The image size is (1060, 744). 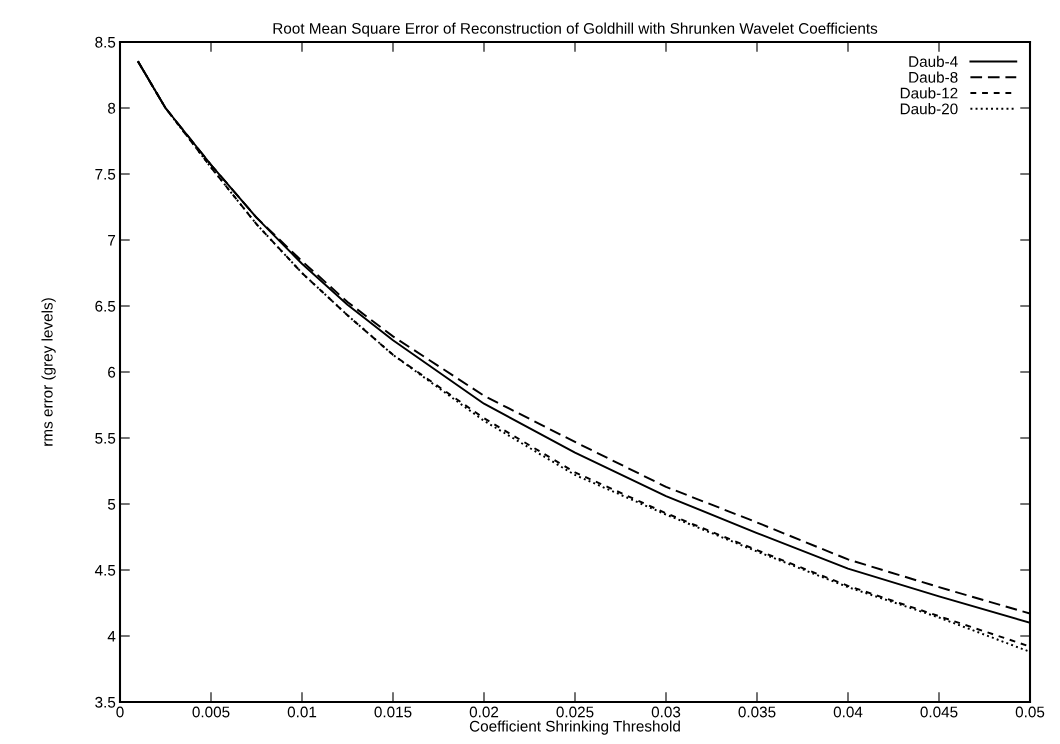 What do you see at coordinates (111, 636) in the screenshot?
I see `y-tick-label: 4` at bounding box center [111, 636].